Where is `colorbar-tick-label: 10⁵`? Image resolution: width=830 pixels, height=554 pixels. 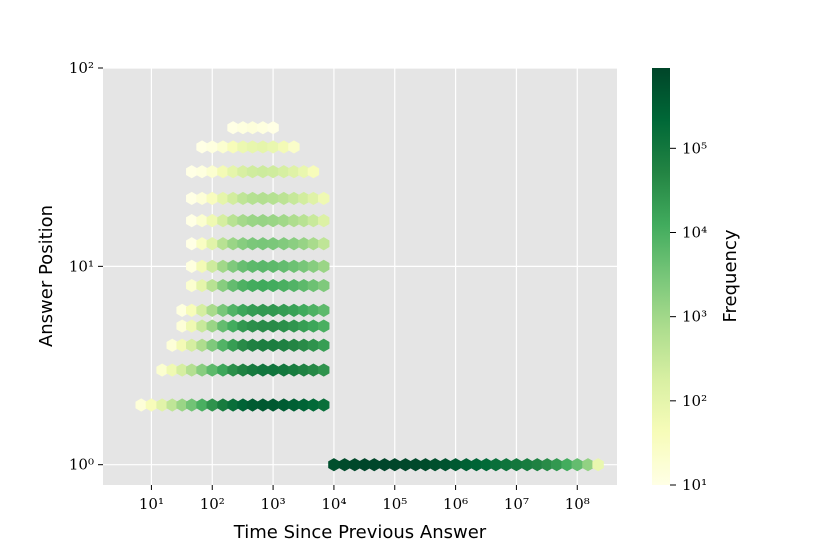 colorbar-tick-label: 10⁵ is located at coordinates (694, 148).